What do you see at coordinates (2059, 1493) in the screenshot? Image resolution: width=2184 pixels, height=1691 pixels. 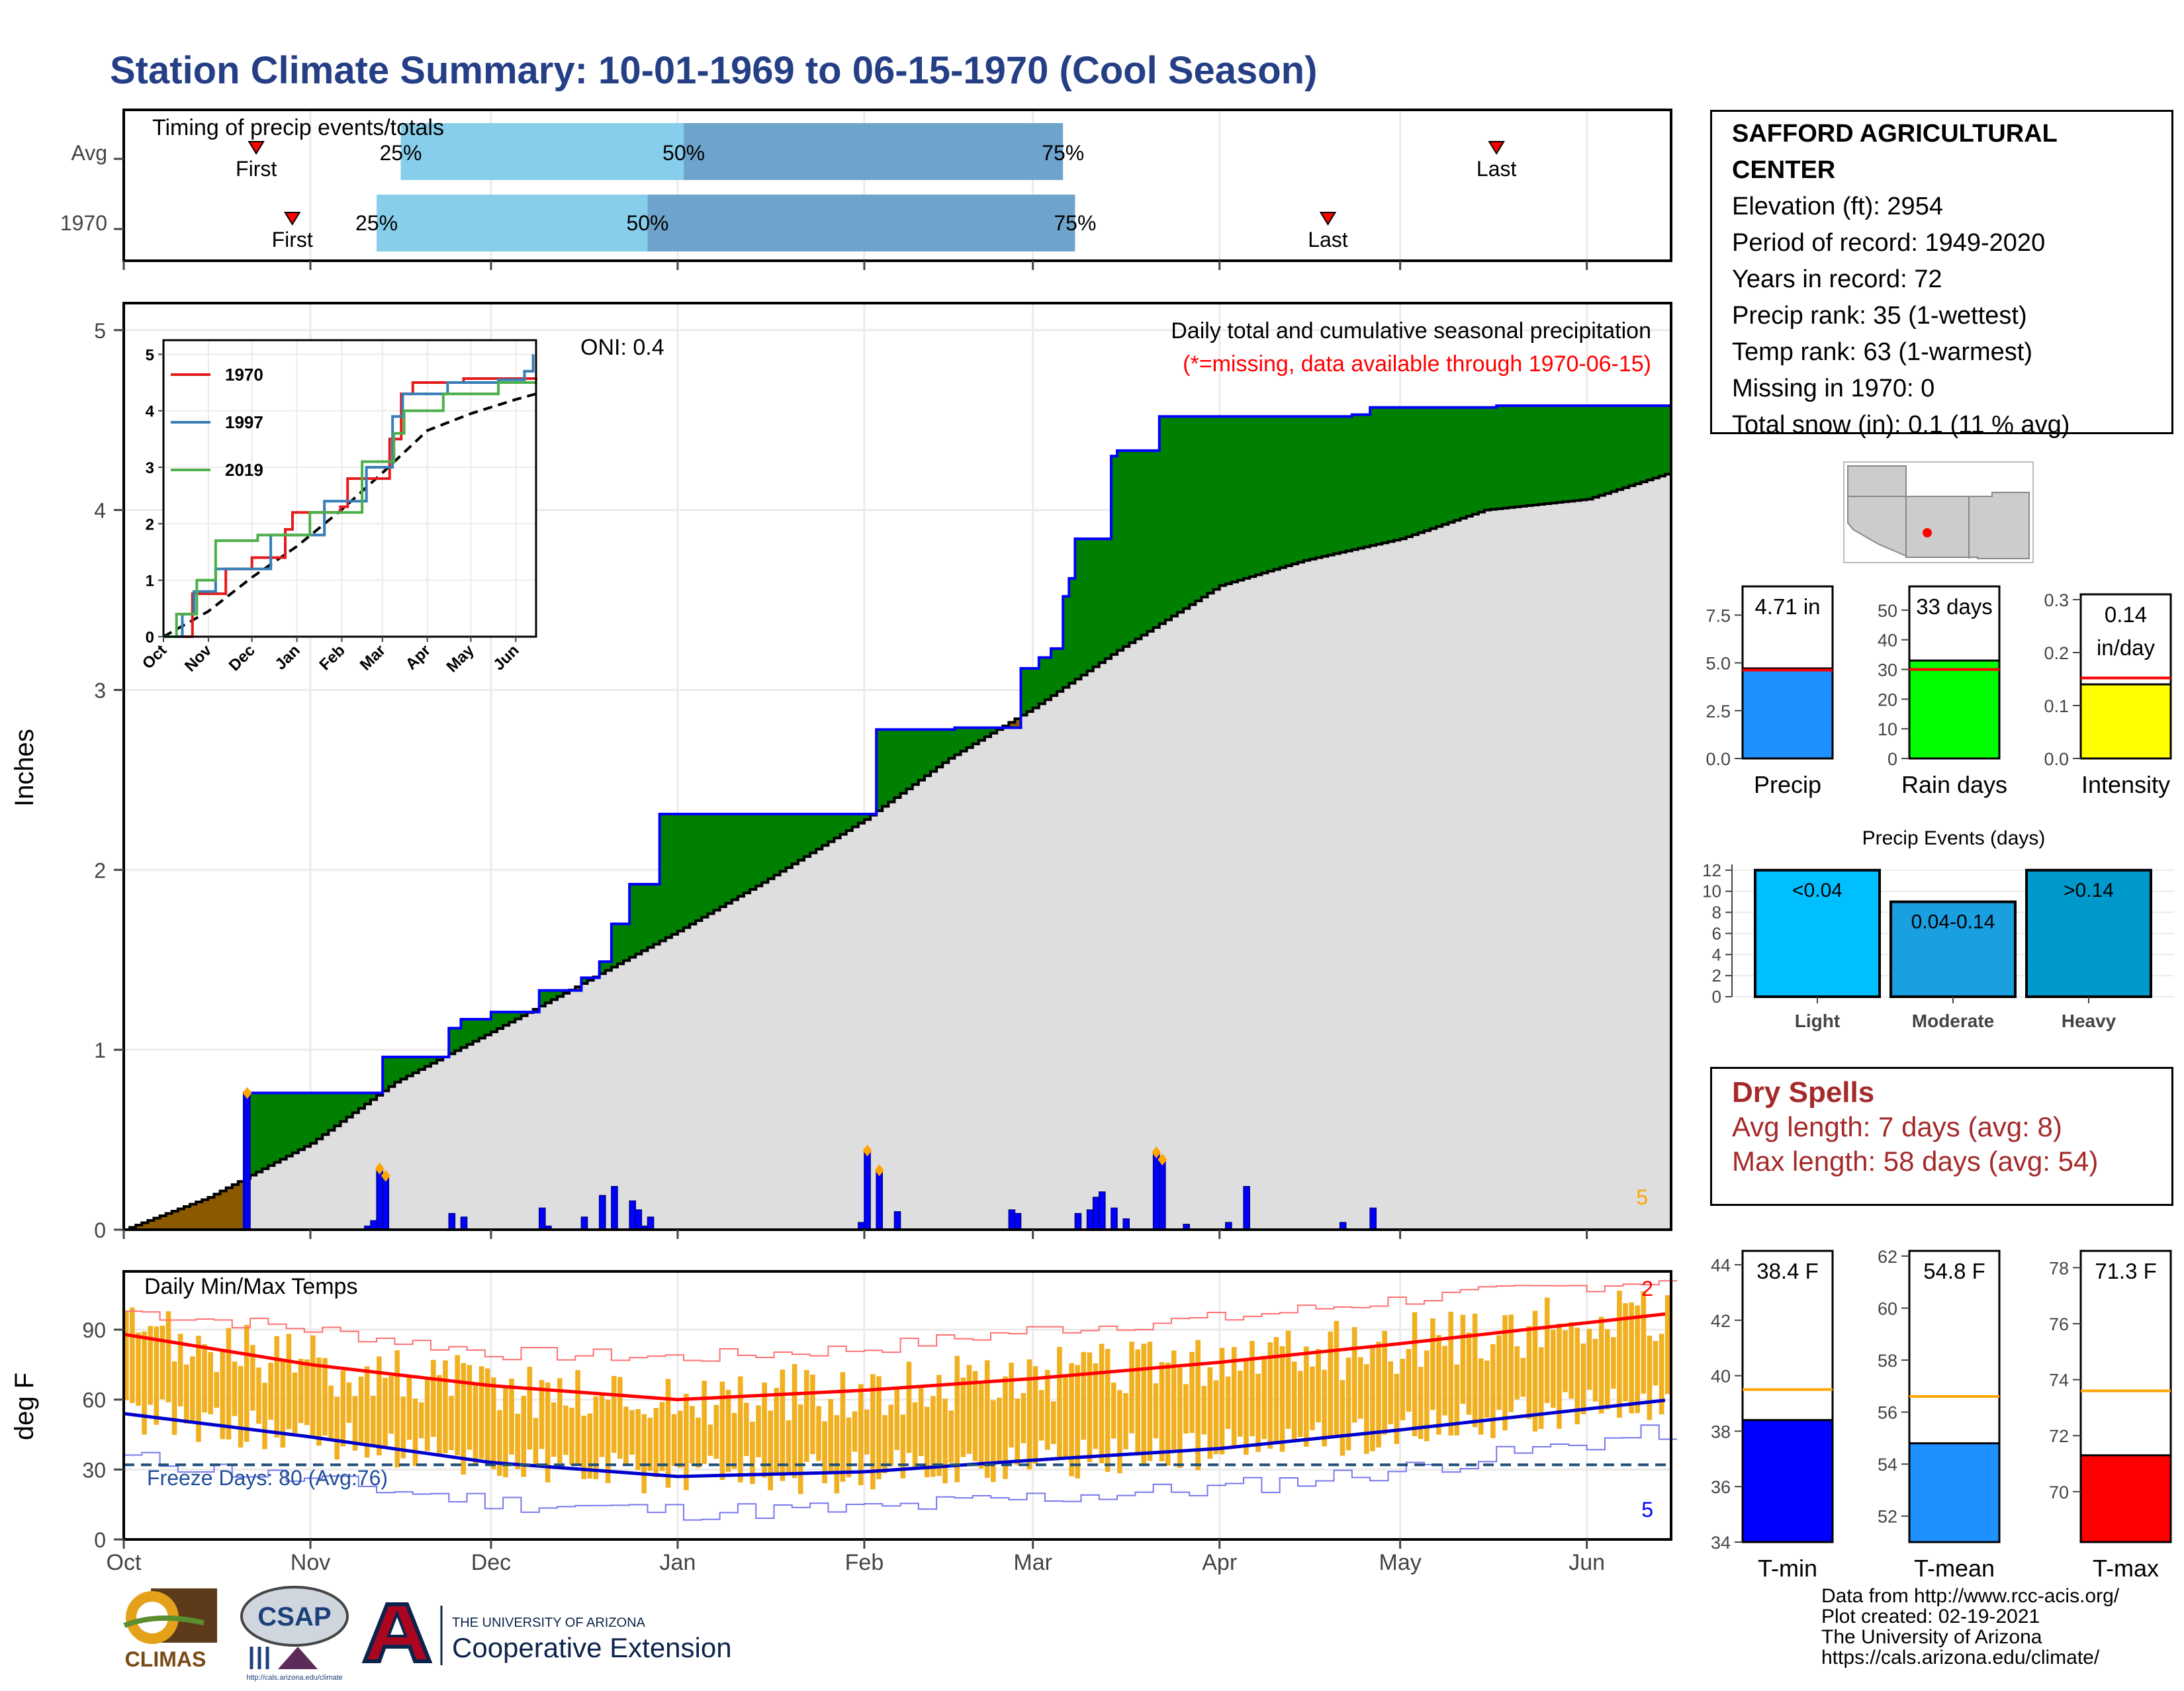 I see `summary-chart-y-tick-label: 70` at bounding box center [2059, 1493].